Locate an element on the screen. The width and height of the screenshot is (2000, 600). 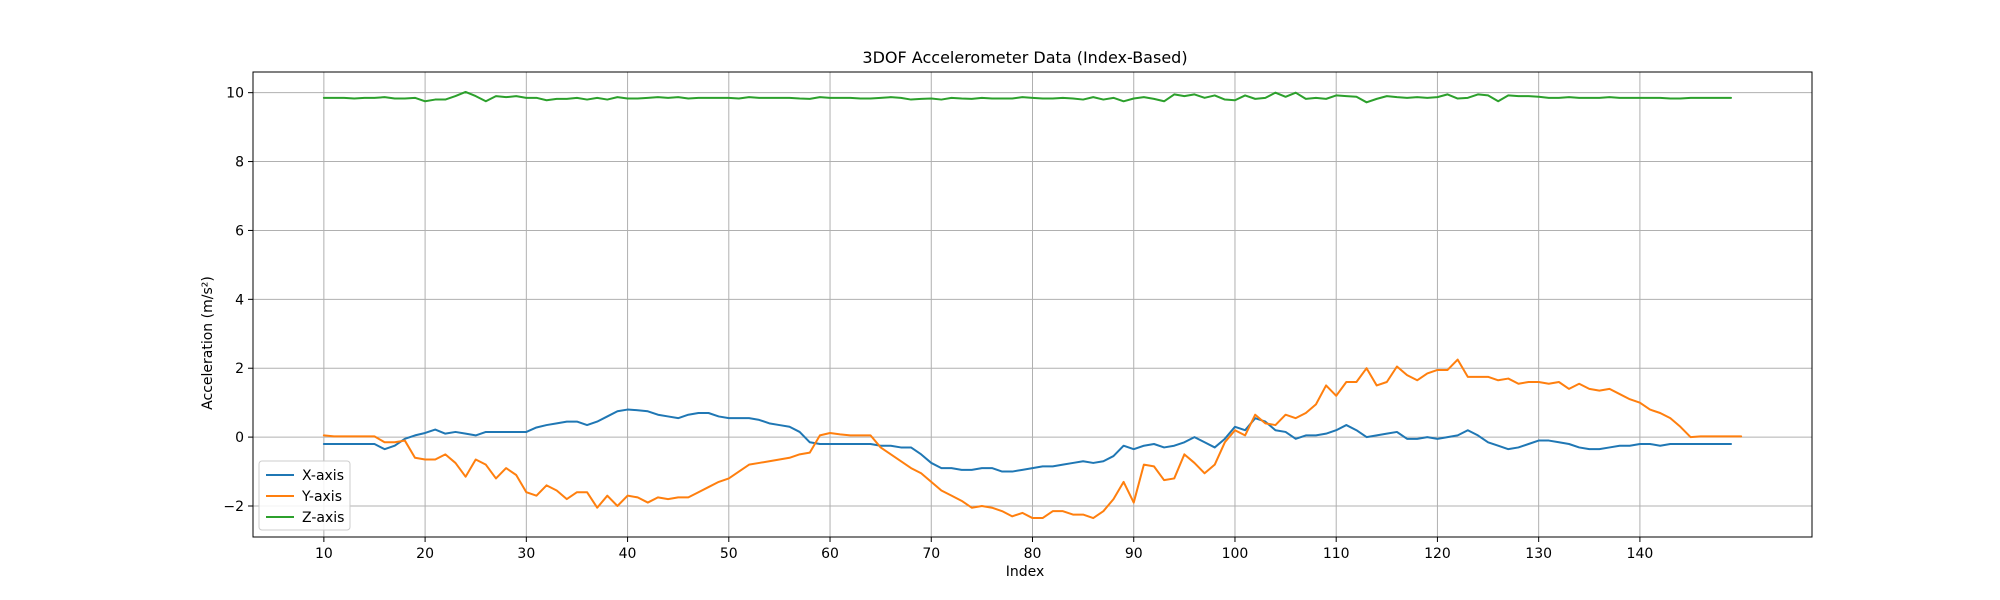
x-axis-label: Index is located at coordinates (1025, 572).